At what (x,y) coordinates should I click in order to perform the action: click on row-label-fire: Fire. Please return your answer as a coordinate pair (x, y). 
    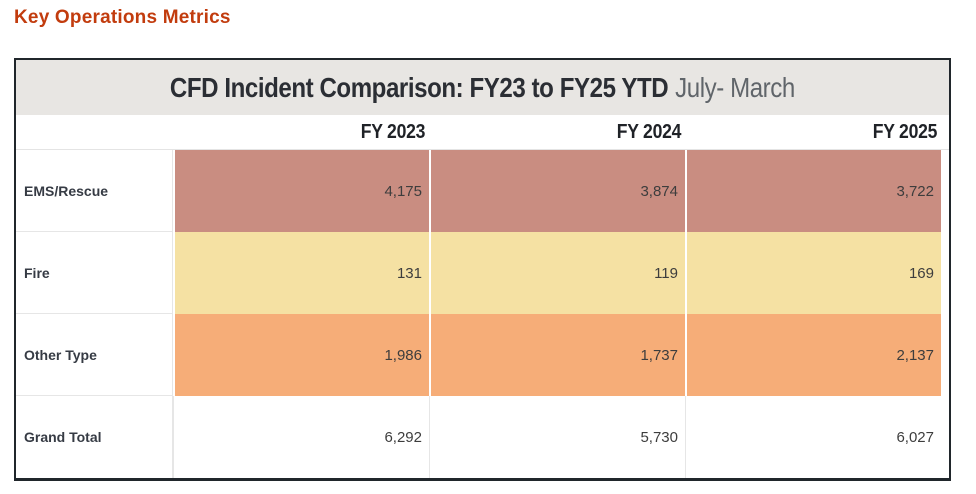
    Looking at the image, I should click on (94, 273).